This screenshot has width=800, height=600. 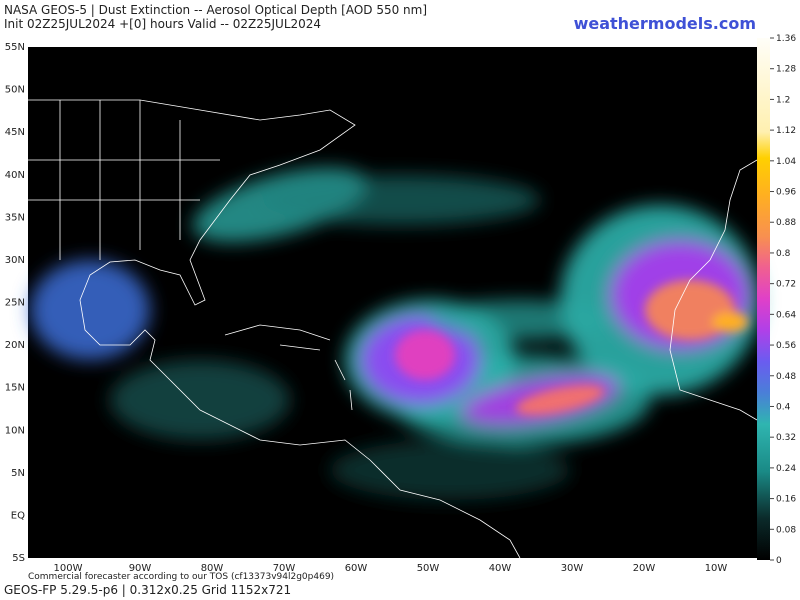 I want to click on lon-label: 30W, so click(x=572, y=568).